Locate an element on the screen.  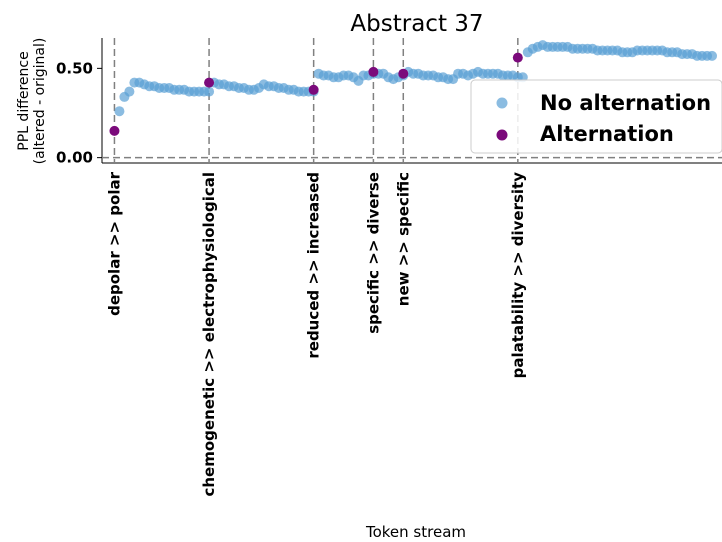
legend-label-alternation: Alternation is located at coordinates (607, 134).